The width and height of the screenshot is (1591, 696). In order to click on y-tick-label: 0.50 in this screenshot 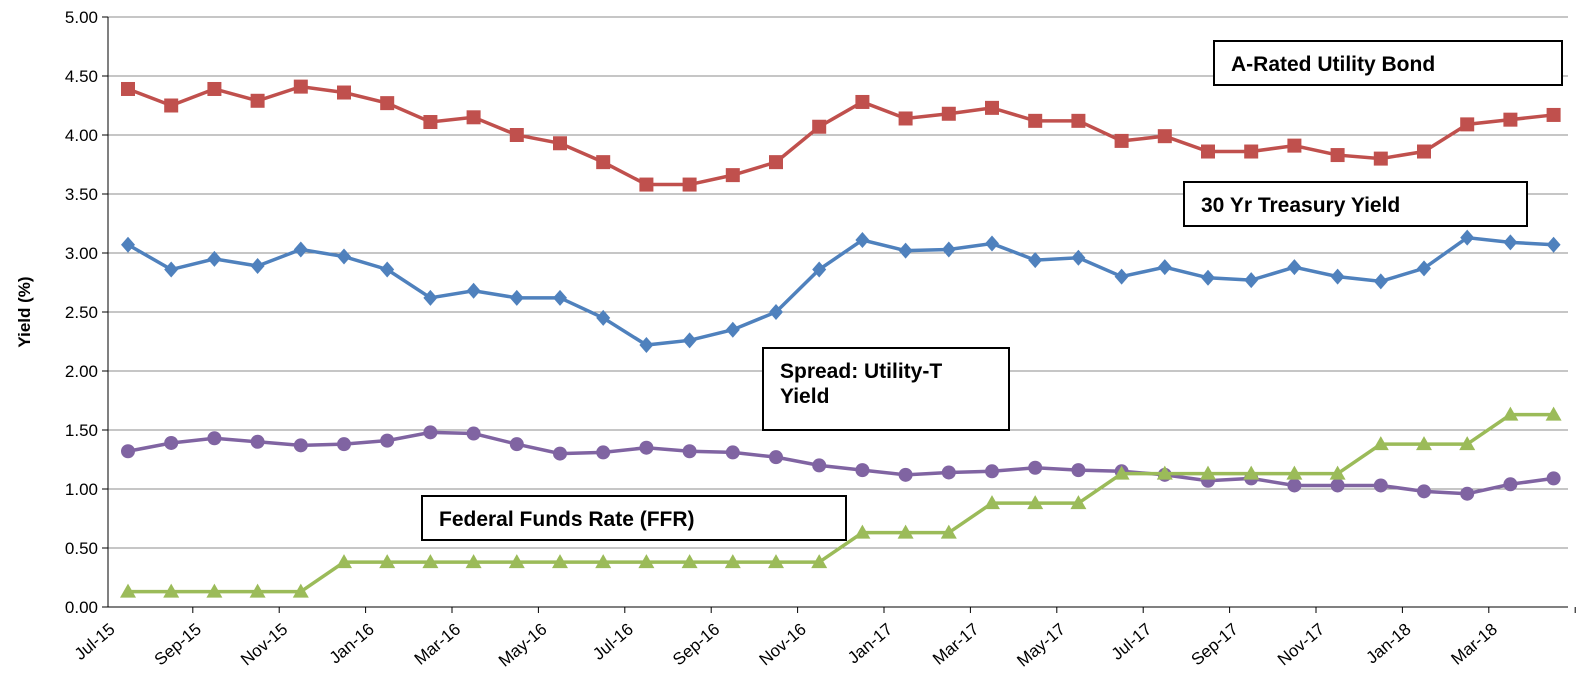, I will do `click(81, 548)`.